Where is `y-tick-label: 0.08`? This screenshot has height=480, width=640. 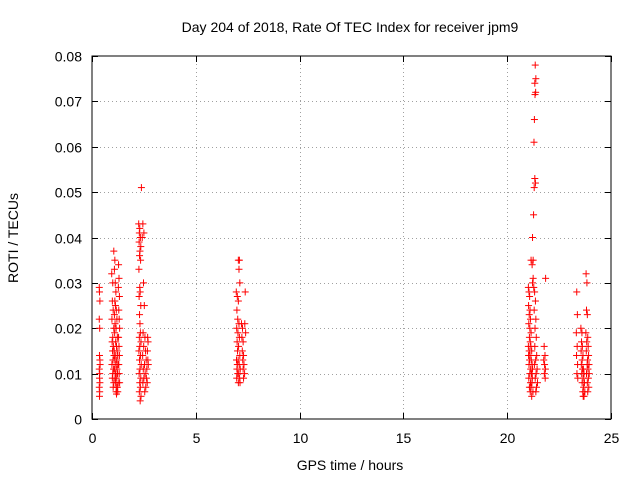 y-tick-label: 0.08 is located at coordinates (68, 57).